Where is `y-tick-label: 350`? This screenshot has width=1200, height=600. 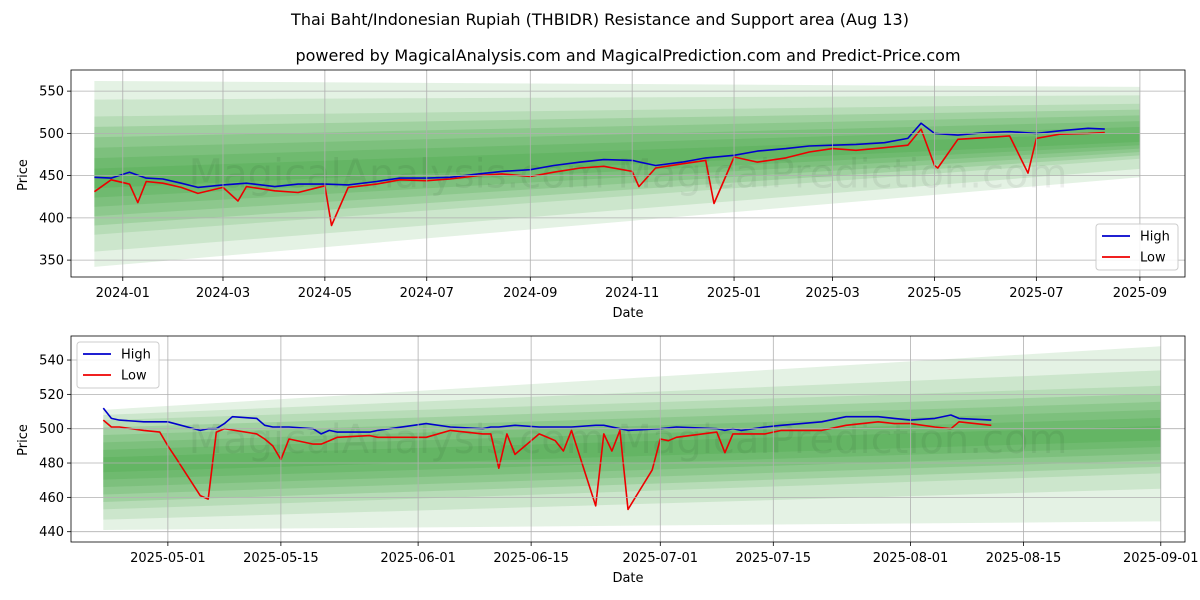
y-tick-label: 350 is located at coordinates (51, 261).